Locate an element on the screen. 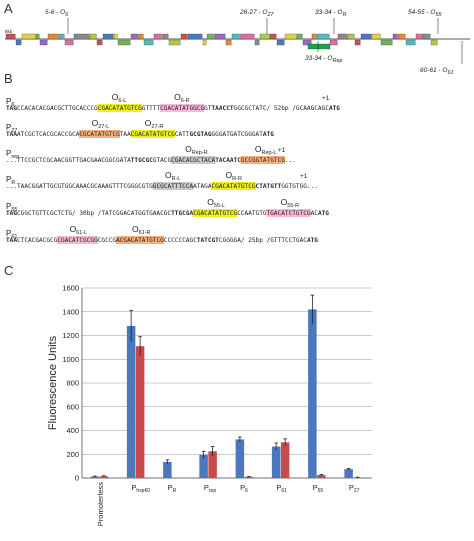  sequence-segment: GCCGGTATGTCG is located at coordinates (263, 160).